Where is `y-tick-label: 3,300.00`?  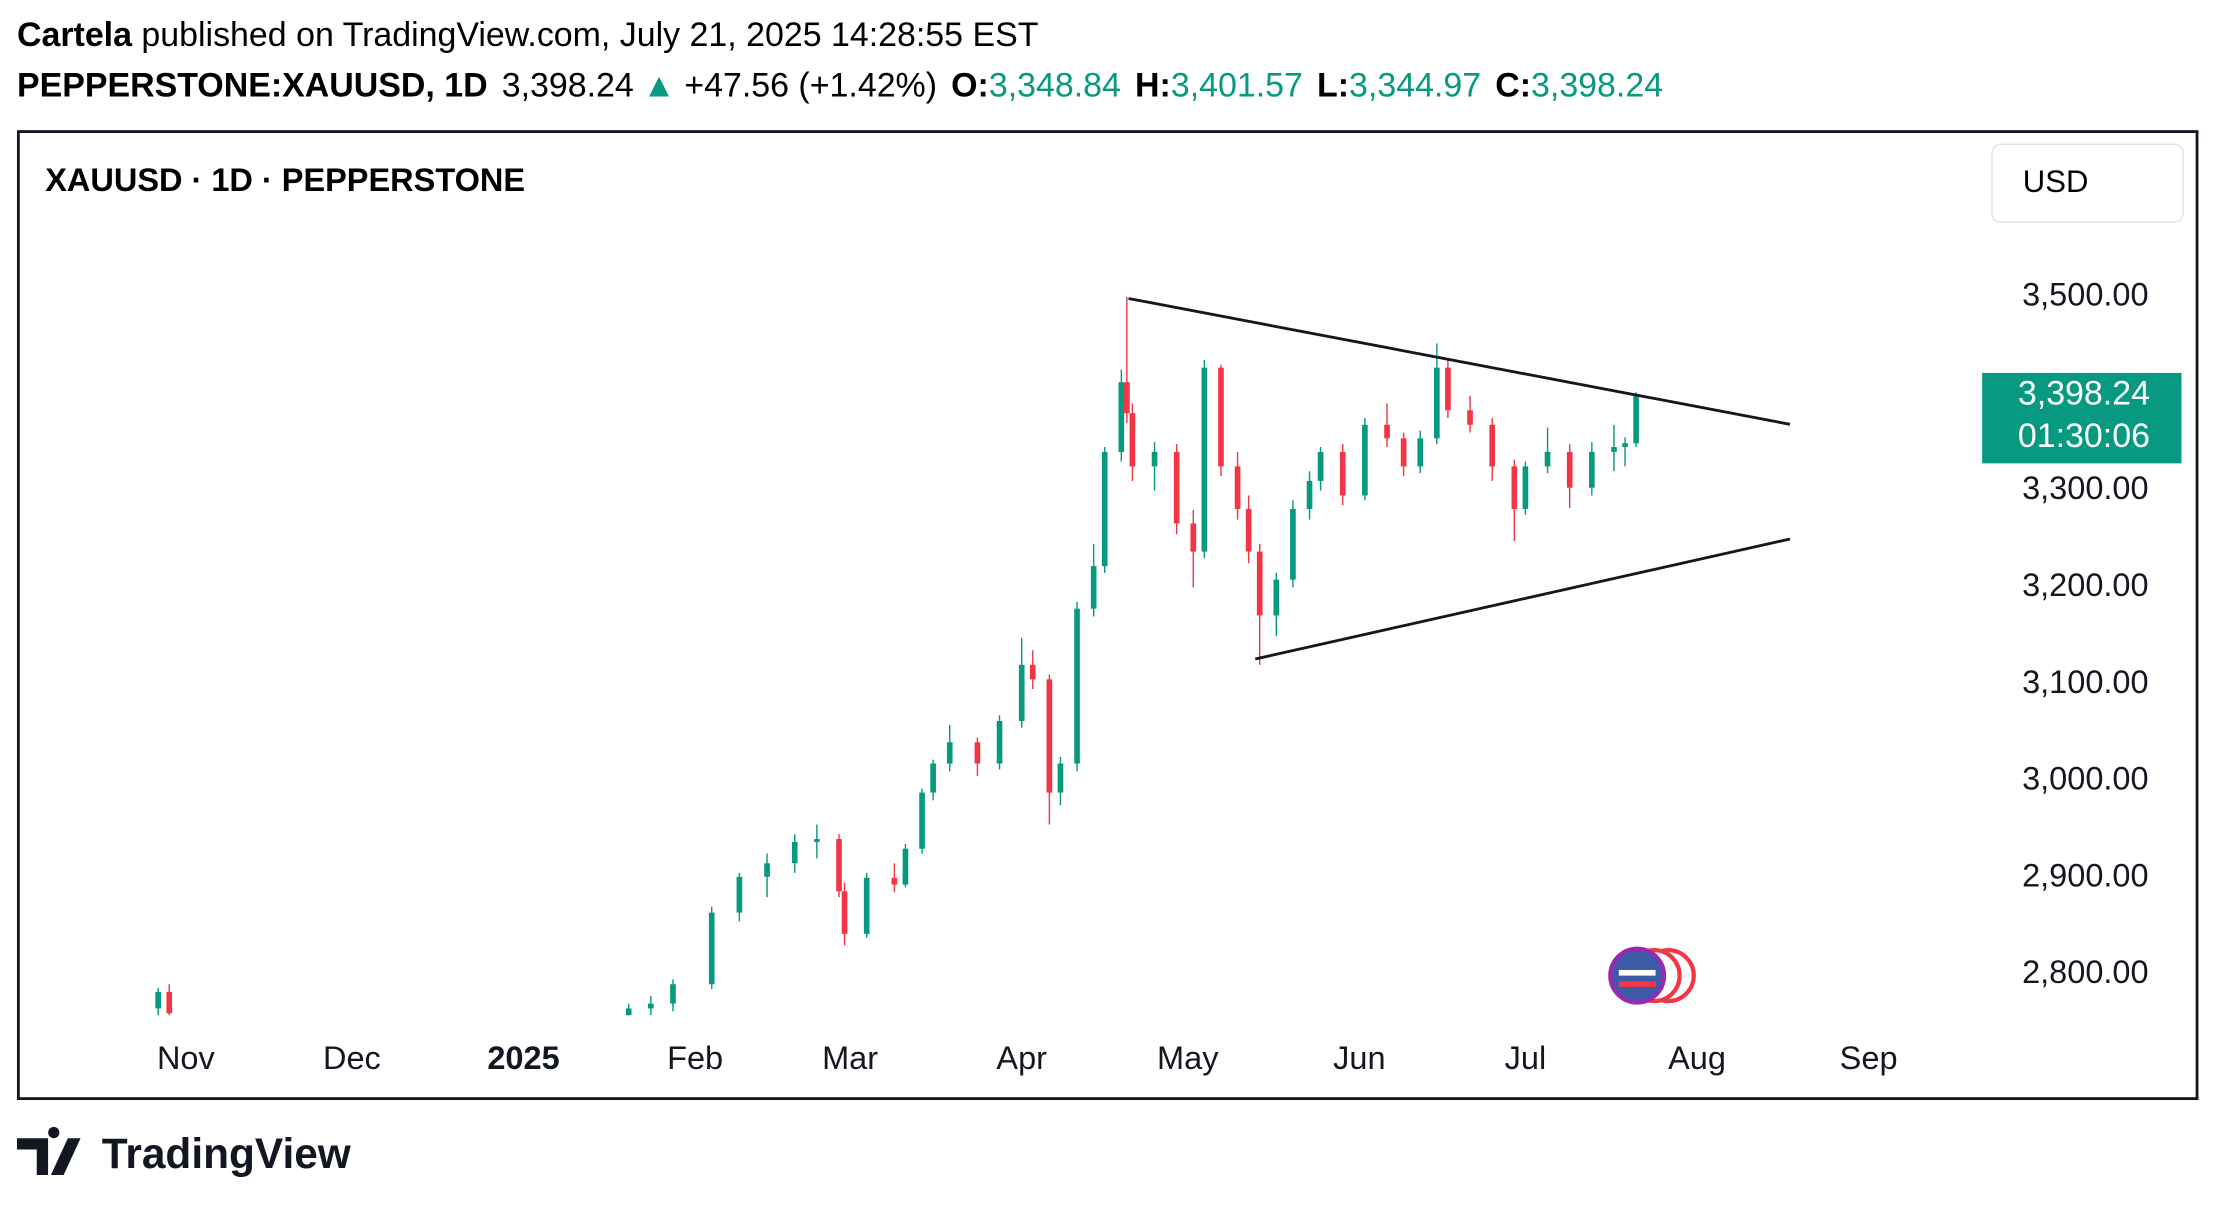
y-tick-label: 3,300.00 is located at coordinates (2085, 488).